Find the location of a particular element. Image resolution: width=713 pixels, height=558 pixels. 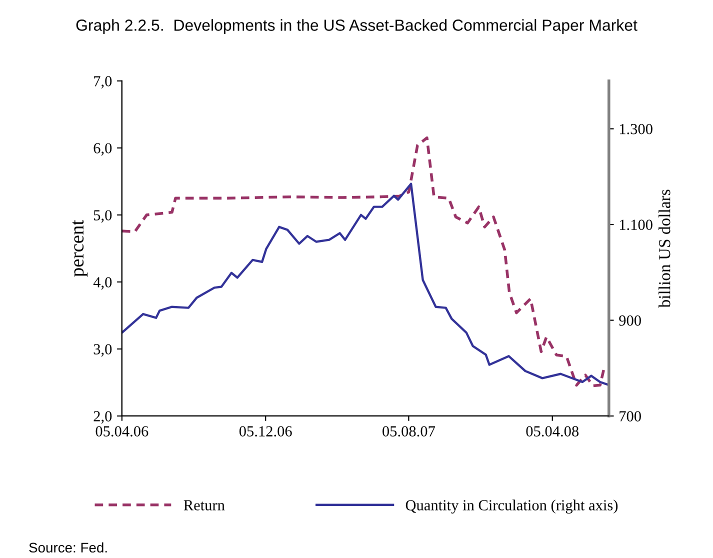

legend-label: Quantity in Circulation (right axis) is located at coordinates (512, 507).